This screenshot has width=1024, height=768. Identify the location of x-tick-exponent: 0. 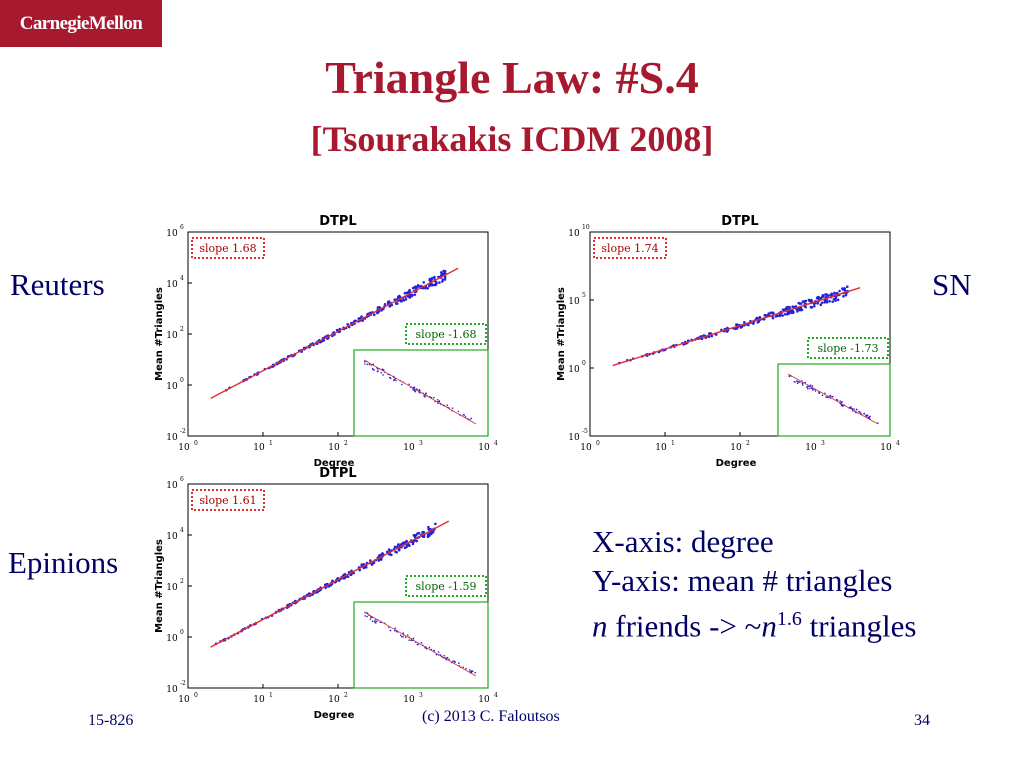
(196, 695).